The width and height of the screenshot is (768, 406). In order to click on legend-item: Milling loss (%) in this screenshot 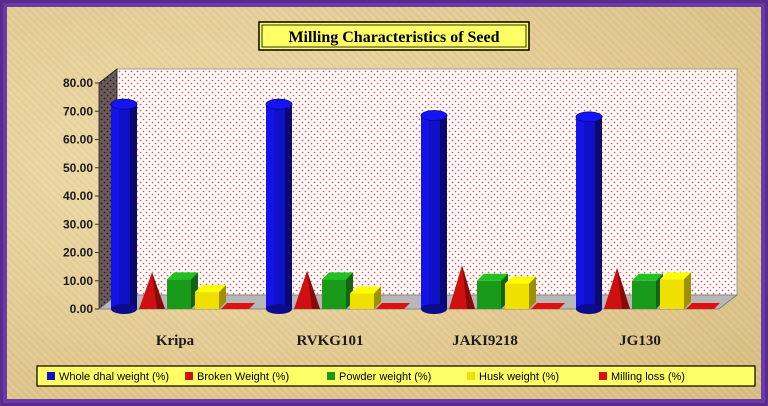, I will do `click(642, 377)`.